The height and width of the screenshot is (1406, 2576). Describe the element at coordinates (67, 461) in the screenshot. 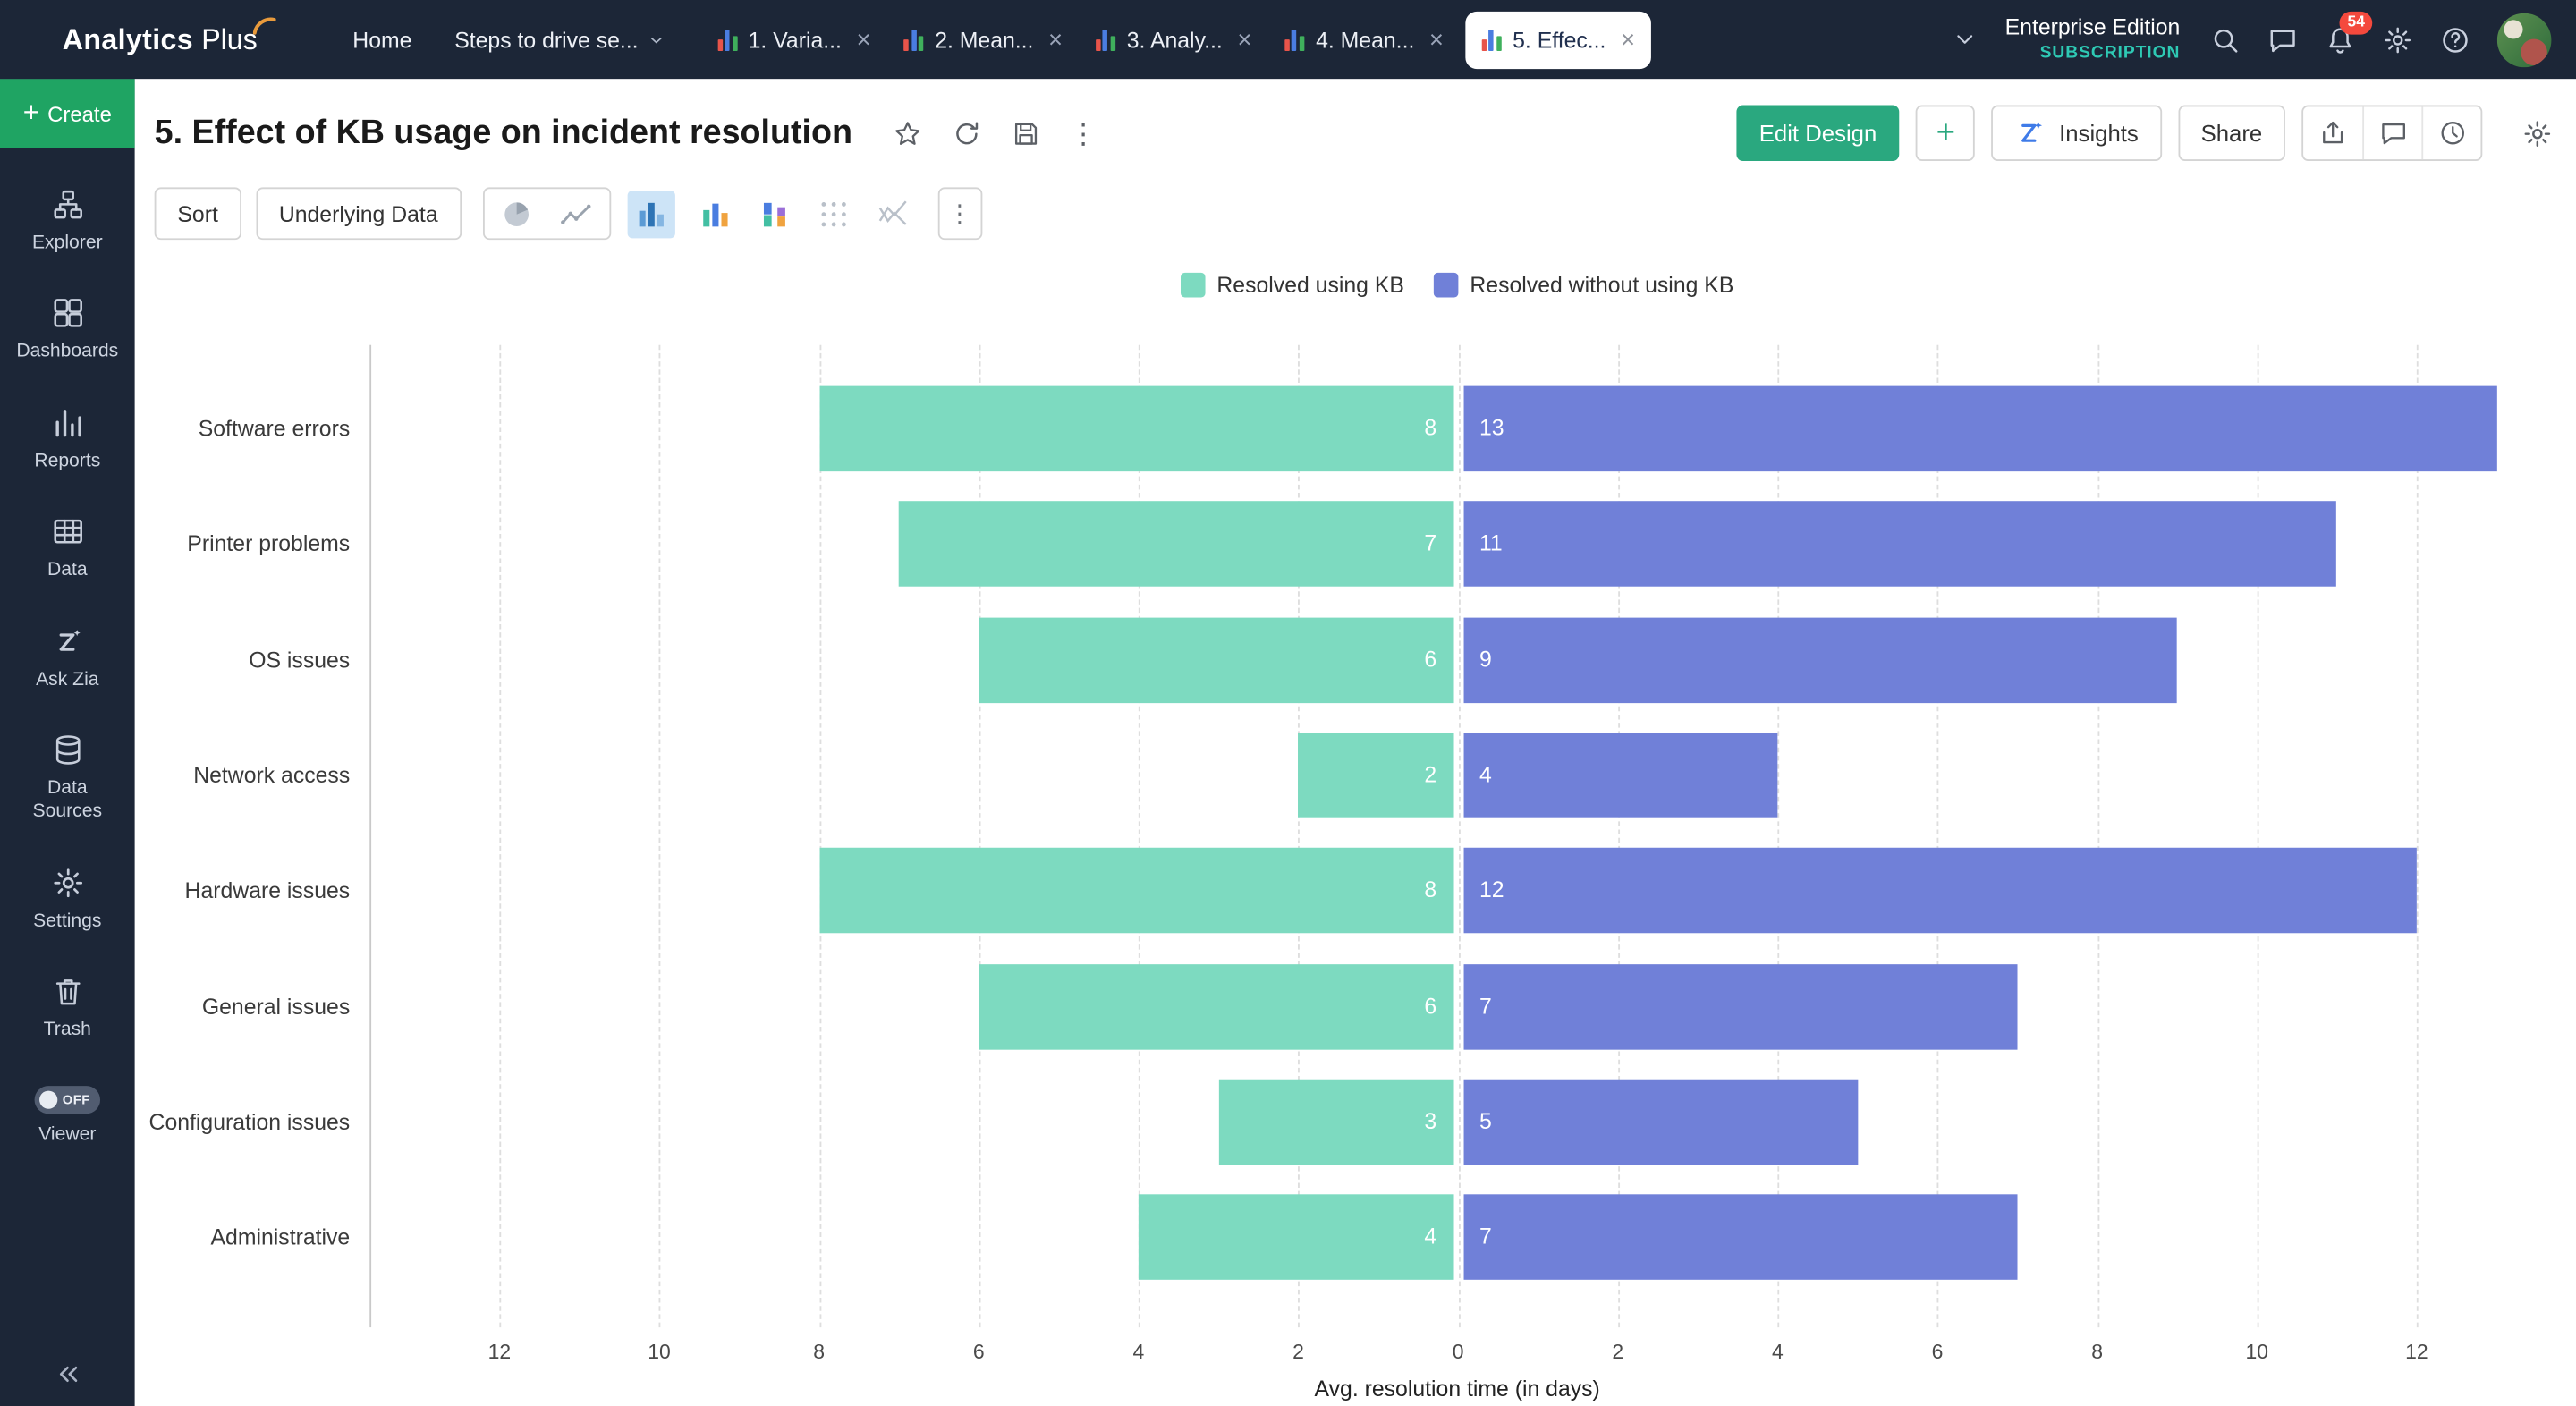

I see `sidebar-item-label: Reports` at that location.